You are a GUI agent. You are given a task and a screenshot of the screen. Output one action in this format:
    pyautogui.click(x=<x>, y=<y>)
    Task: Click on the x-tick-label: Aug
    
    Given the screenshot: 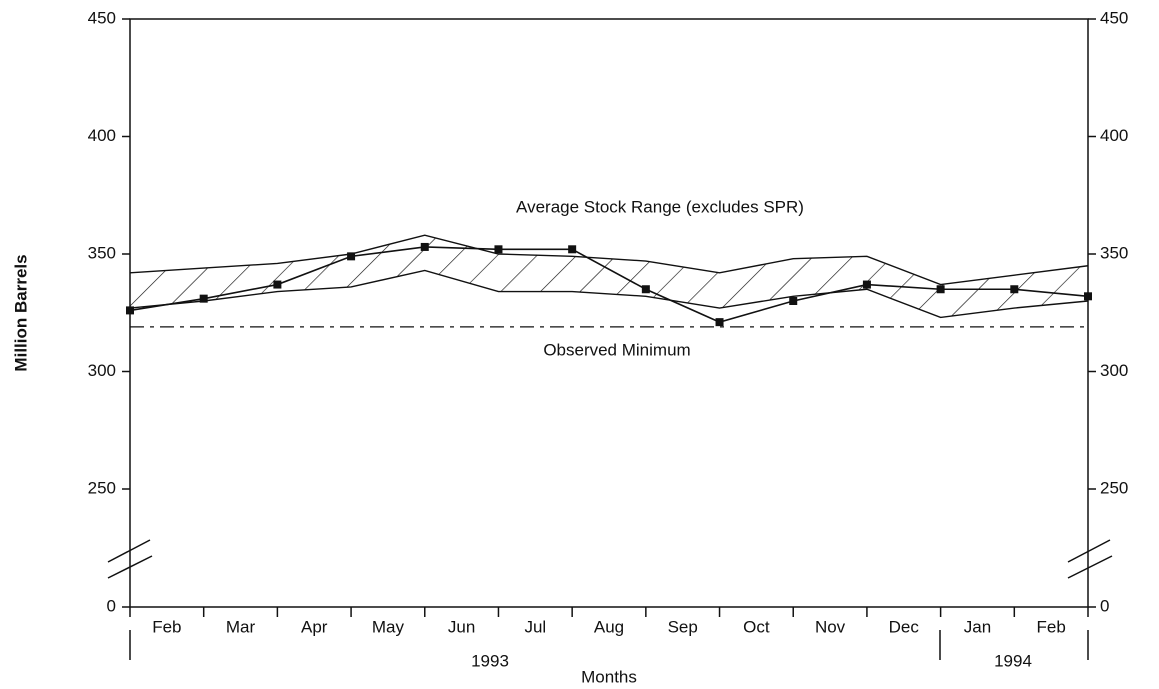 What is the action you would take?
    pyautogui.click(x=609, y=626)
    